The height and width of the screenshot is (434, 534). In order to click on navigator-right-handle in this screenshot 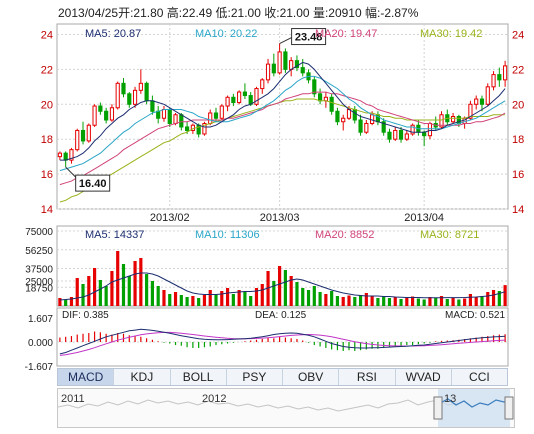, I will do `click(509, 408)`.